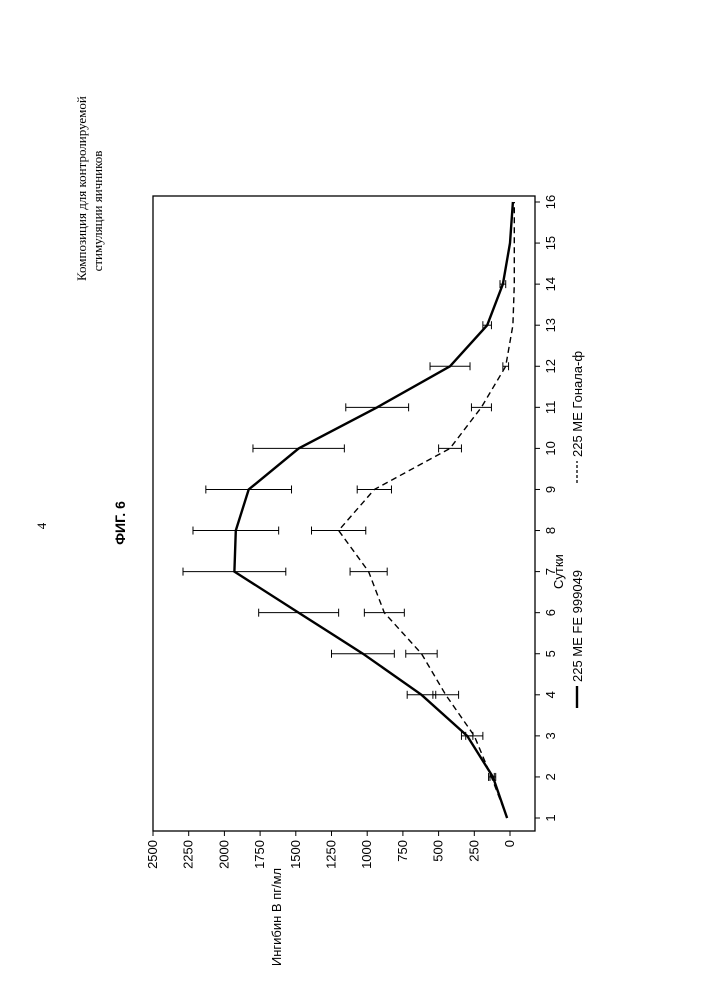  I want to click on y-tick-label: 750, so click(402, 851).